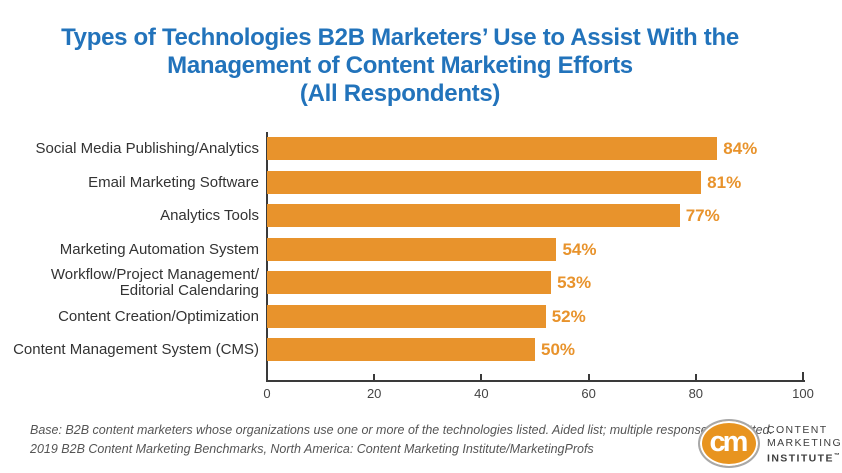 Image resolution: width=842 pixels, height=473 pixels. I want to click on chart-title-line2: Management of Content Marketing Efforts, so click(400, 65).